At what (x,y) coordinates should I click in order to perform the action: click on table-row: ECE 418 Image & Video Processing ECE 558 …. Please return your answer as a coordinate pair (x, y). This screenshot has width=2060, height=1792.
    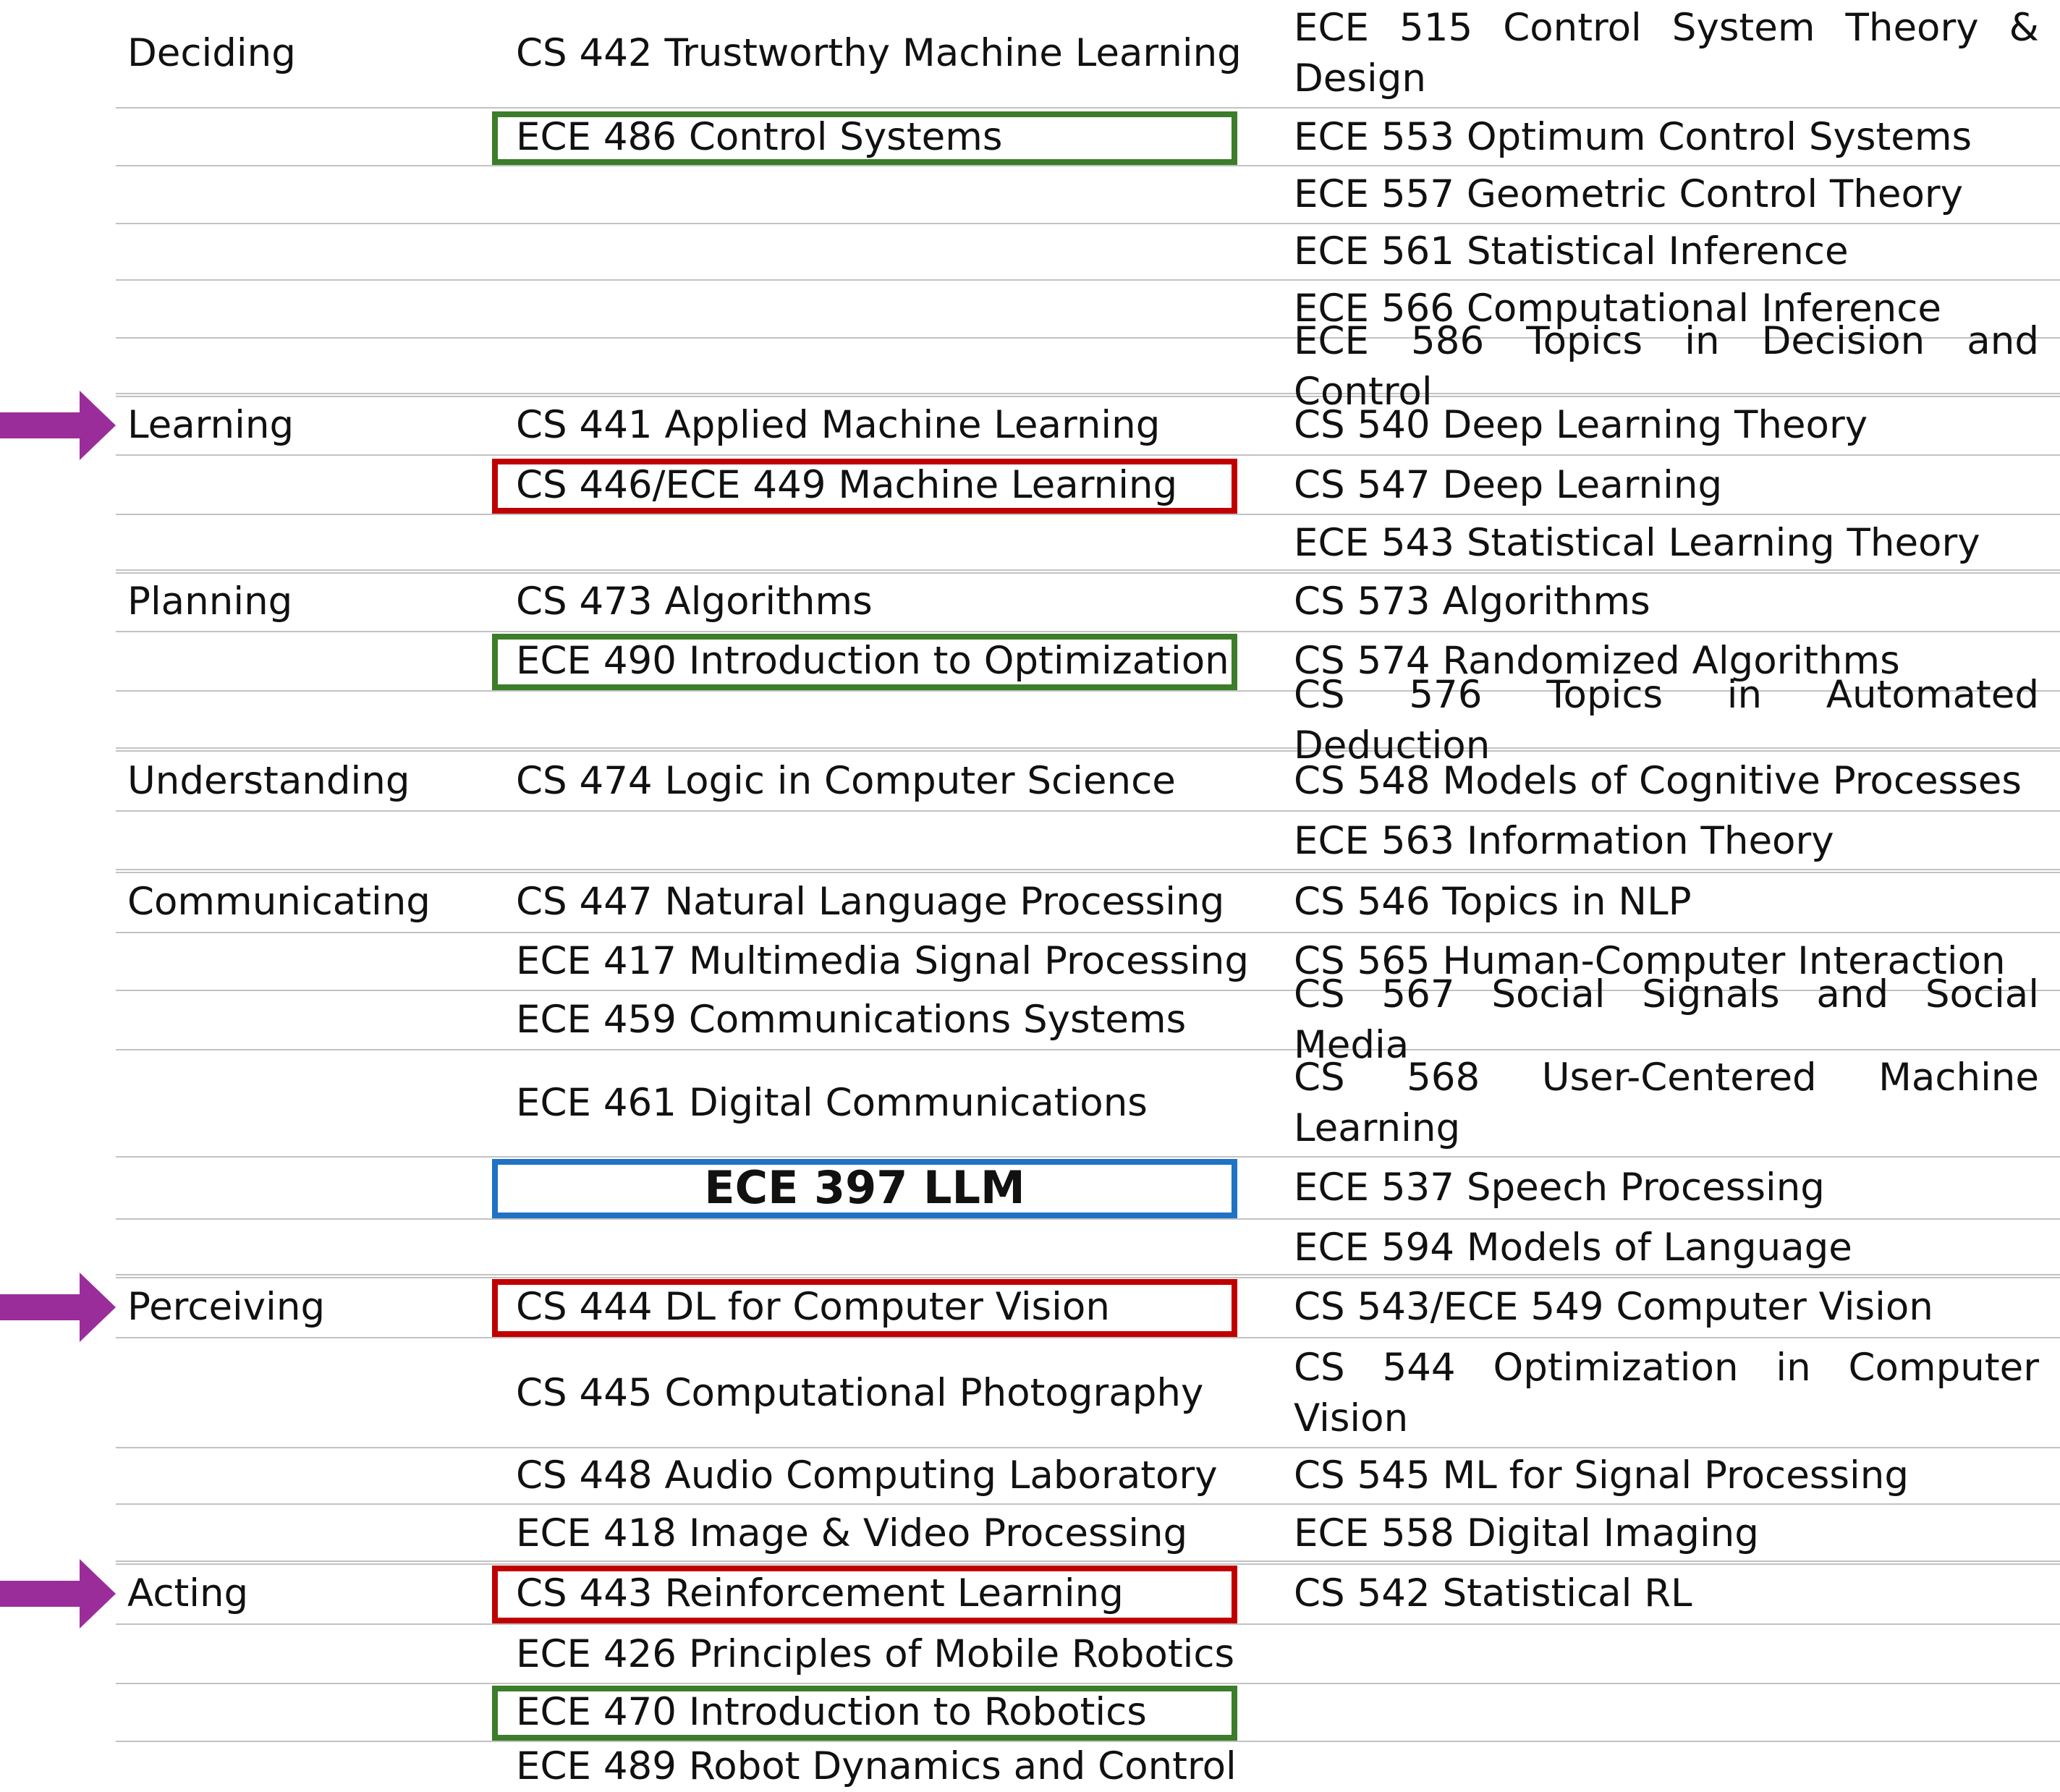
    Looking at the image, I should click on (1030, 1534).